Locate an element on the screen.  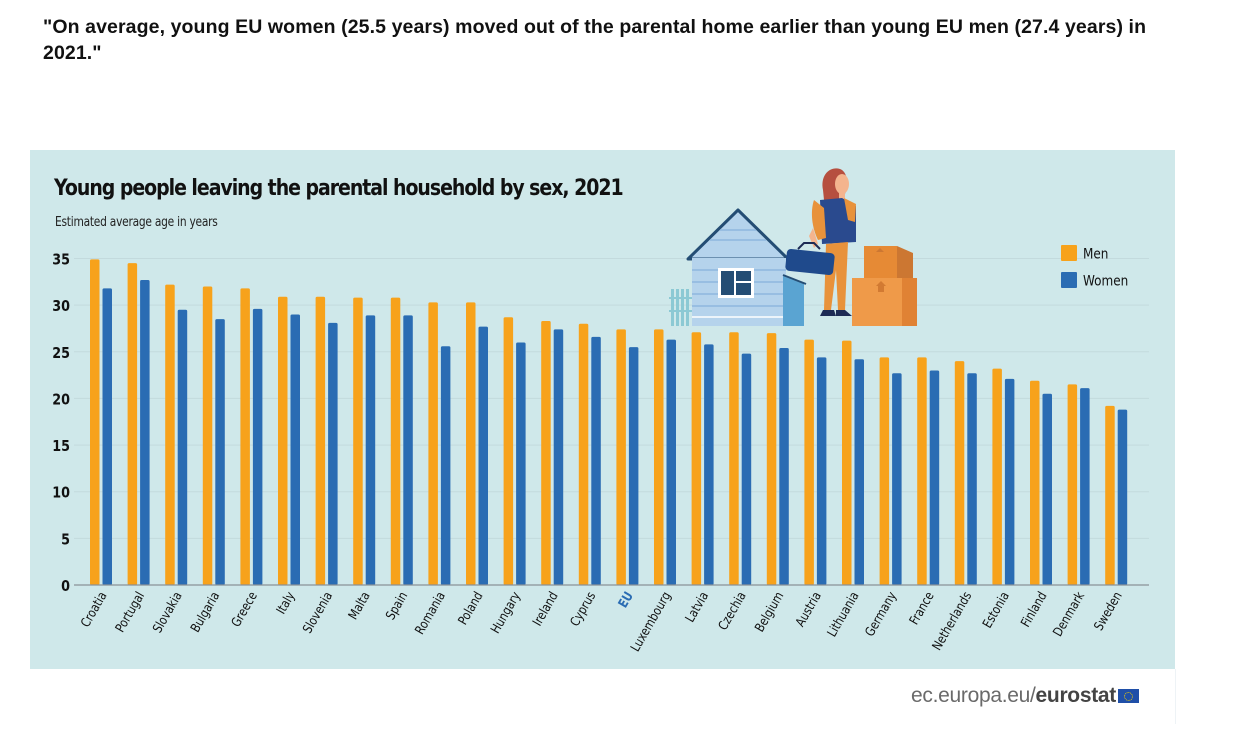
eu-flag-icon is located at coordinates (1128, 696).